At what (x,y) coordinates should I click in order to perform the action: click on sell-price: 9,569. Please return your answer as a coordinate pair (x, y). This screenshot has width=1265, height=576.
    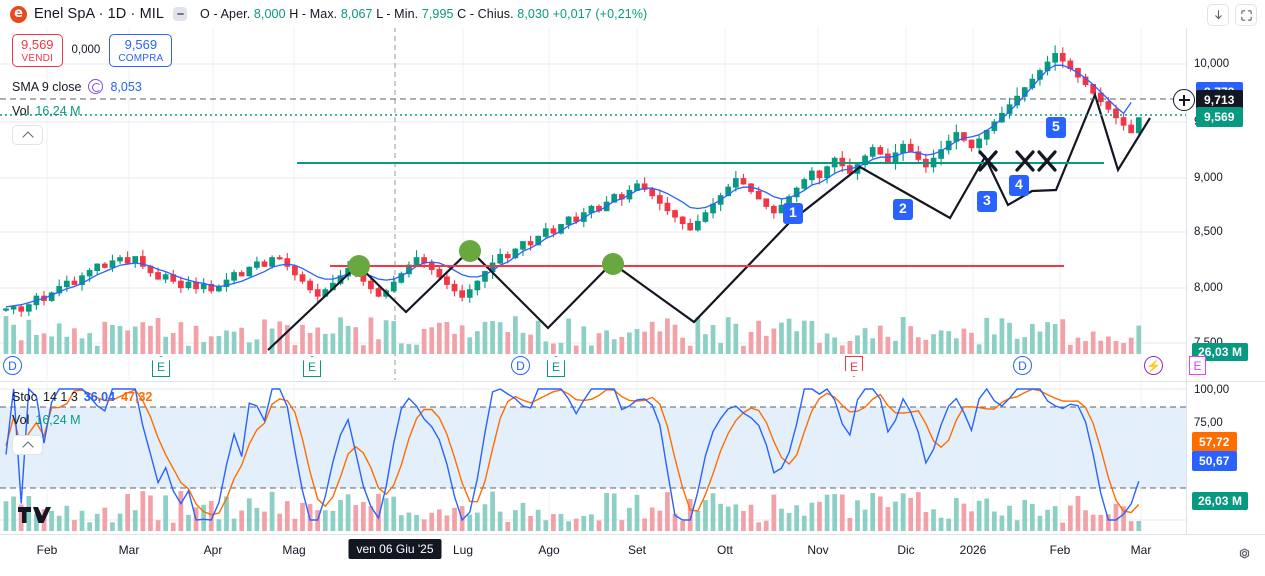
    Looking at the image, I should click on (37, 44).